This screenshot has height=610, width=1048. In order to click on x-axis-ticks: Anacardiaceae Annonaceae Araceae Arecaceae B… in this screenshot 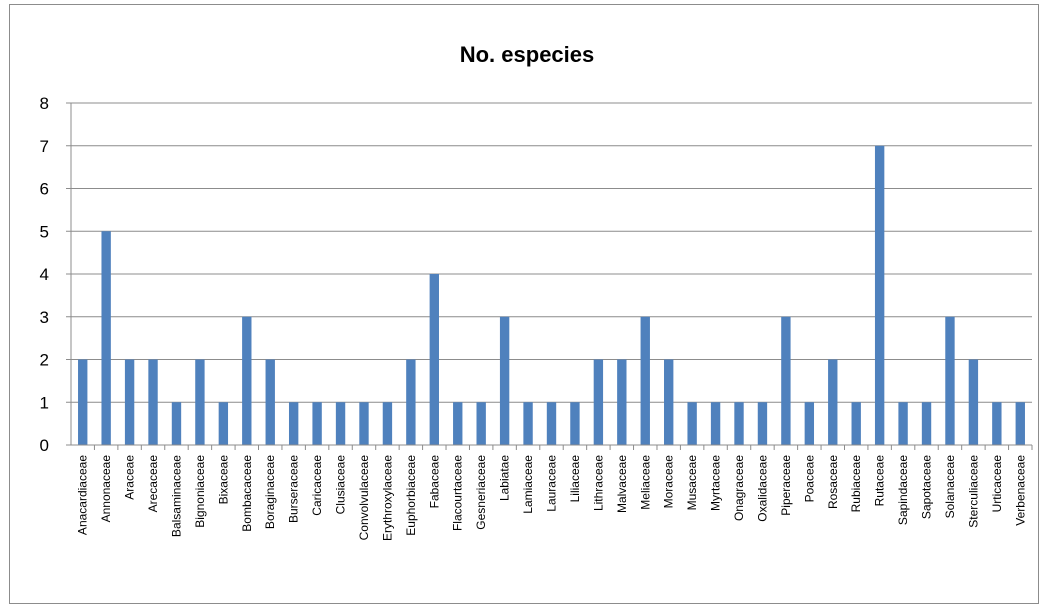, I will do `click(554, 493)`.